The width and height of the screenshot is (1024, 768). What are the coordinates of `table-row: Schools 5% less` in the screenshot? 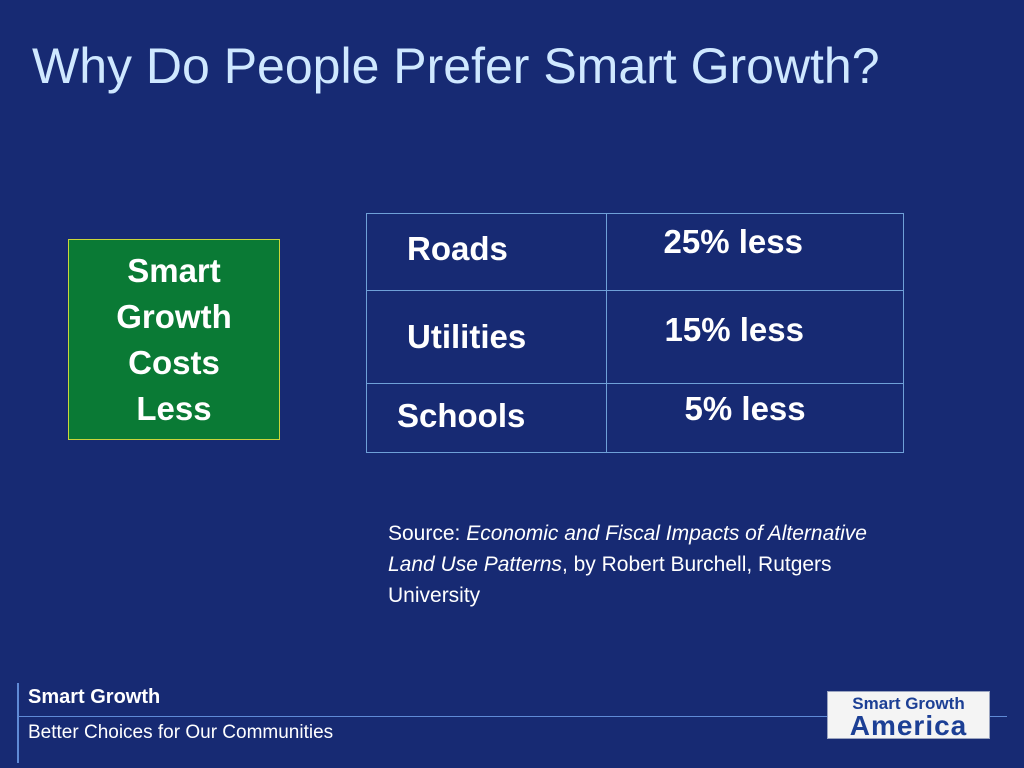 It's located at (635, 418).